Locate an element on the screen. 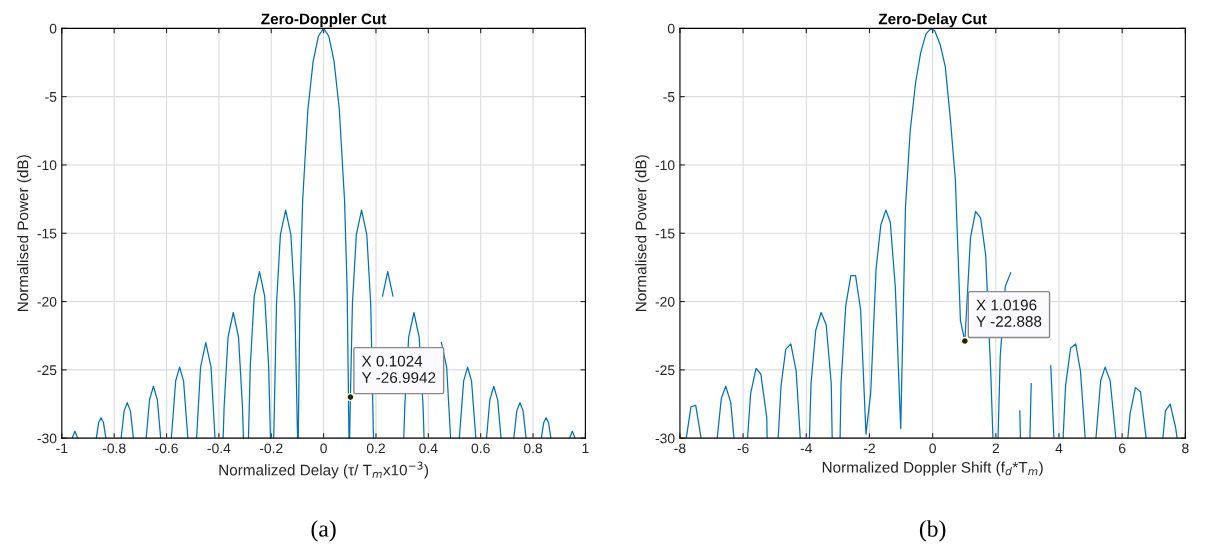 This screenshot has width=1212, height=545. x-tick-label: 0.2 is located at coordinates (375, 448).